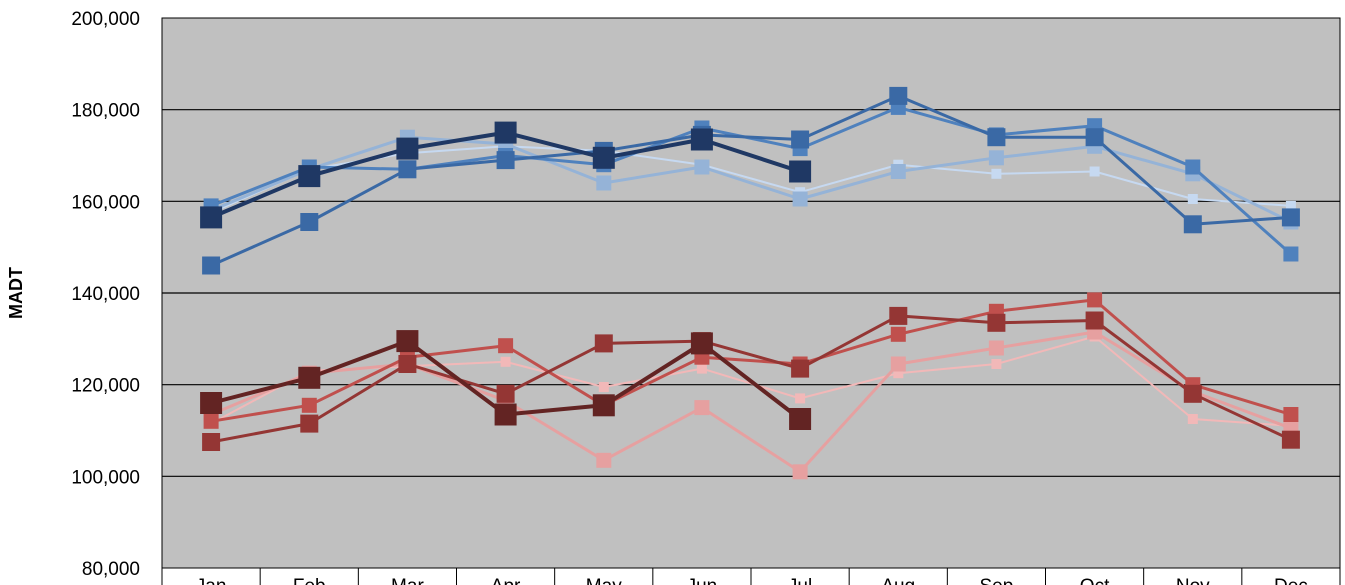  I want to click on x-tick-label: Oct, so click(1095, 580).